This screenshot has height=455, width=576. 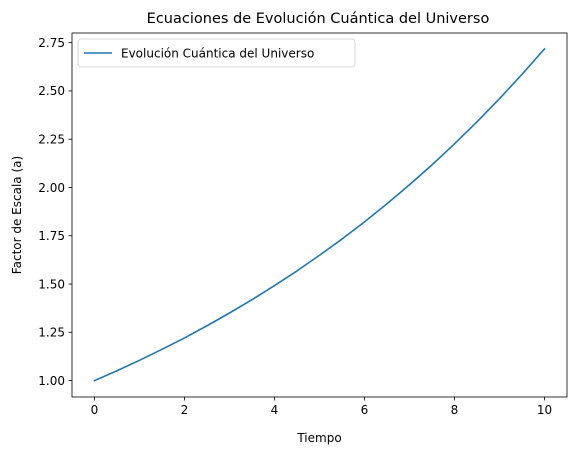 What do you see at coordinates (51, 140) in the screenshot?
I see `y-tick-label: 2.25` at bounding box center [51, 140].